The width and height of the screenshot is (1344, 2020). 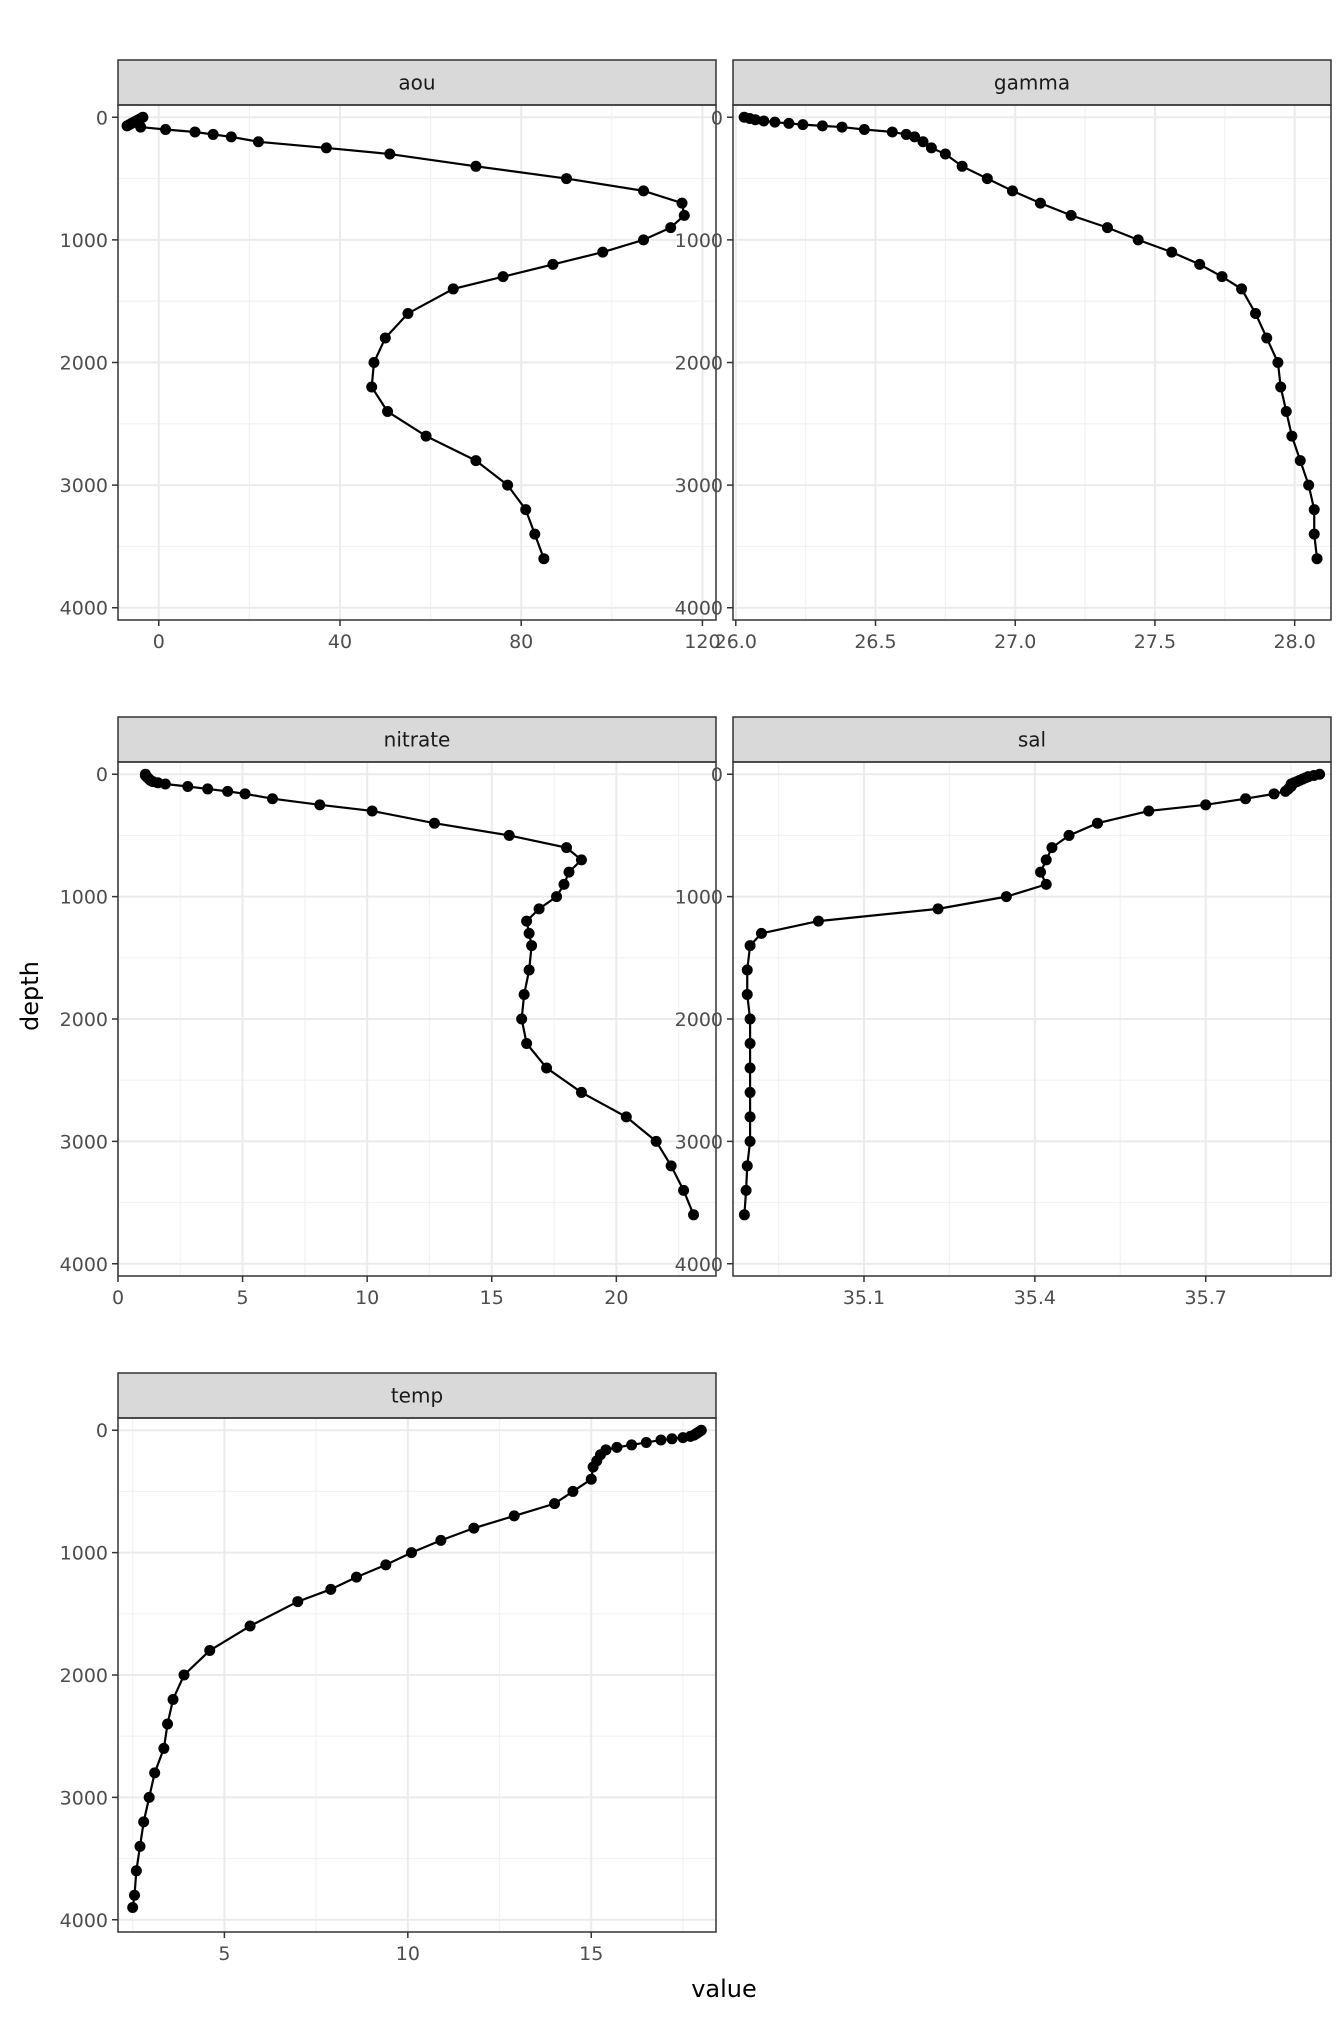 I want to click on x-tick-label: 35.7, so click(x=1206, y=1298).